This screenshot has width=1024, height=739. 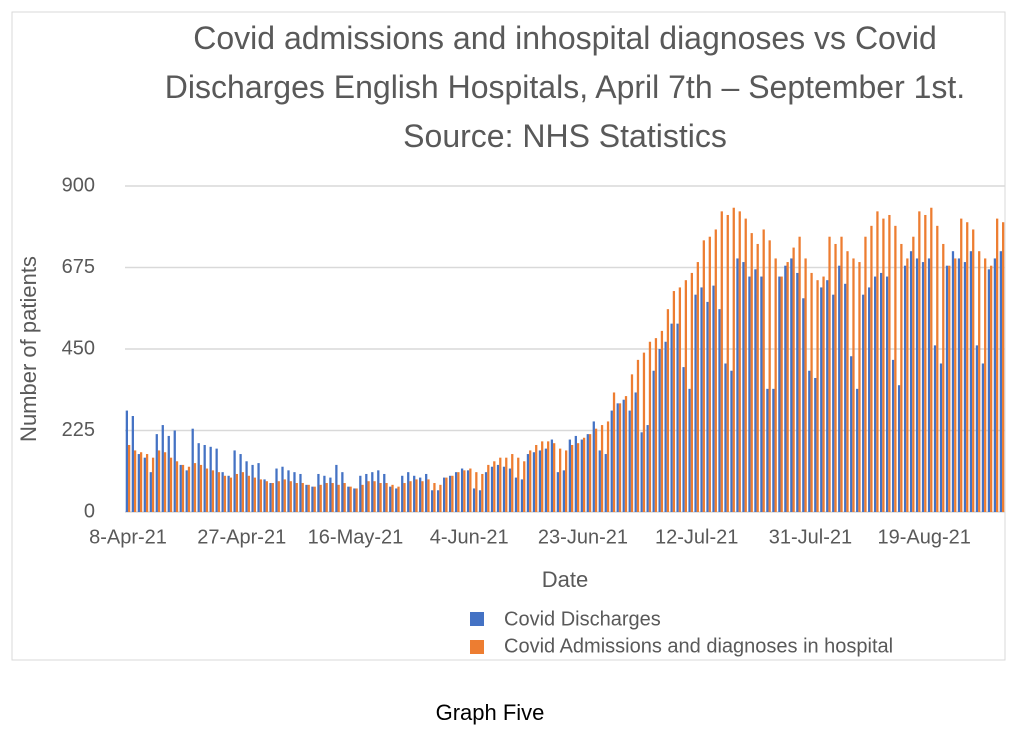 I want to click on x-tick-label: 16-May-21, so click(x=356, y=537).